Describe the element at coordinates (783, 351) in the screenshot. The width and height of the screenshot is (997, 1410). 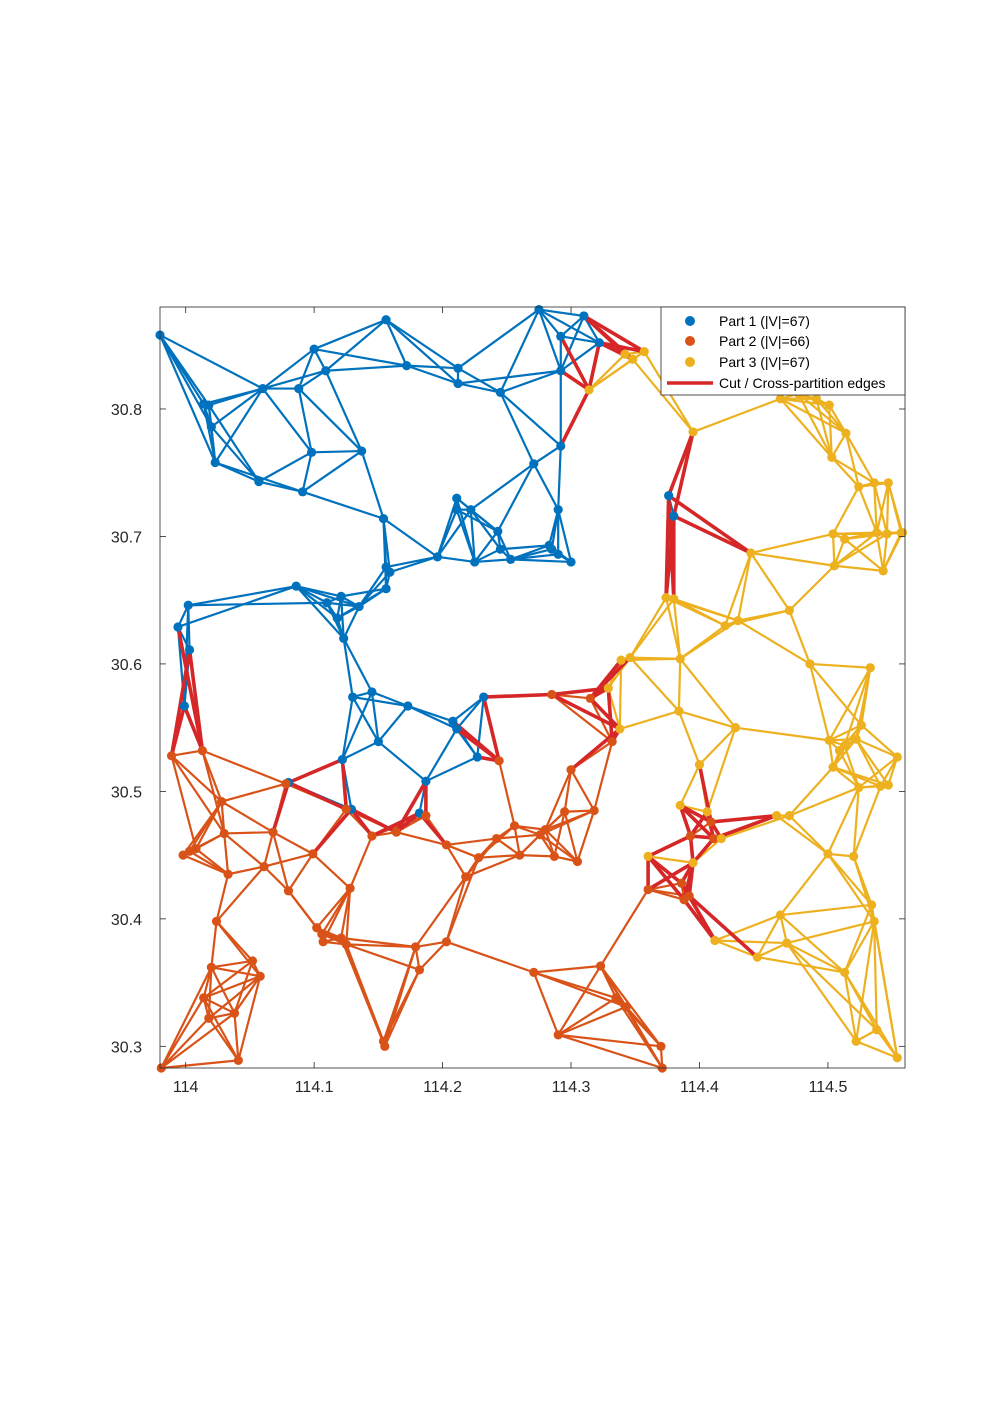
I see `legend-box` at that location.